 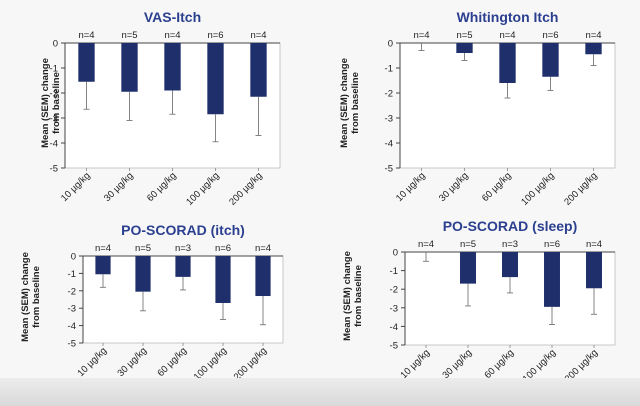 What do you see at coordinates (183, 230) in the screenshot?
I see `chart-title: PO-SCORAD (itch)` at bounding box center [183, 230].